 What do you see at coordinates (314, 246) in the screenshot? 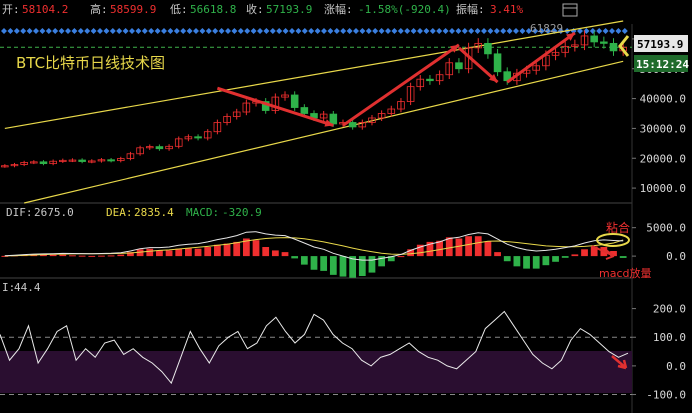
I see `dif-line` at bounding box center [314, 246].